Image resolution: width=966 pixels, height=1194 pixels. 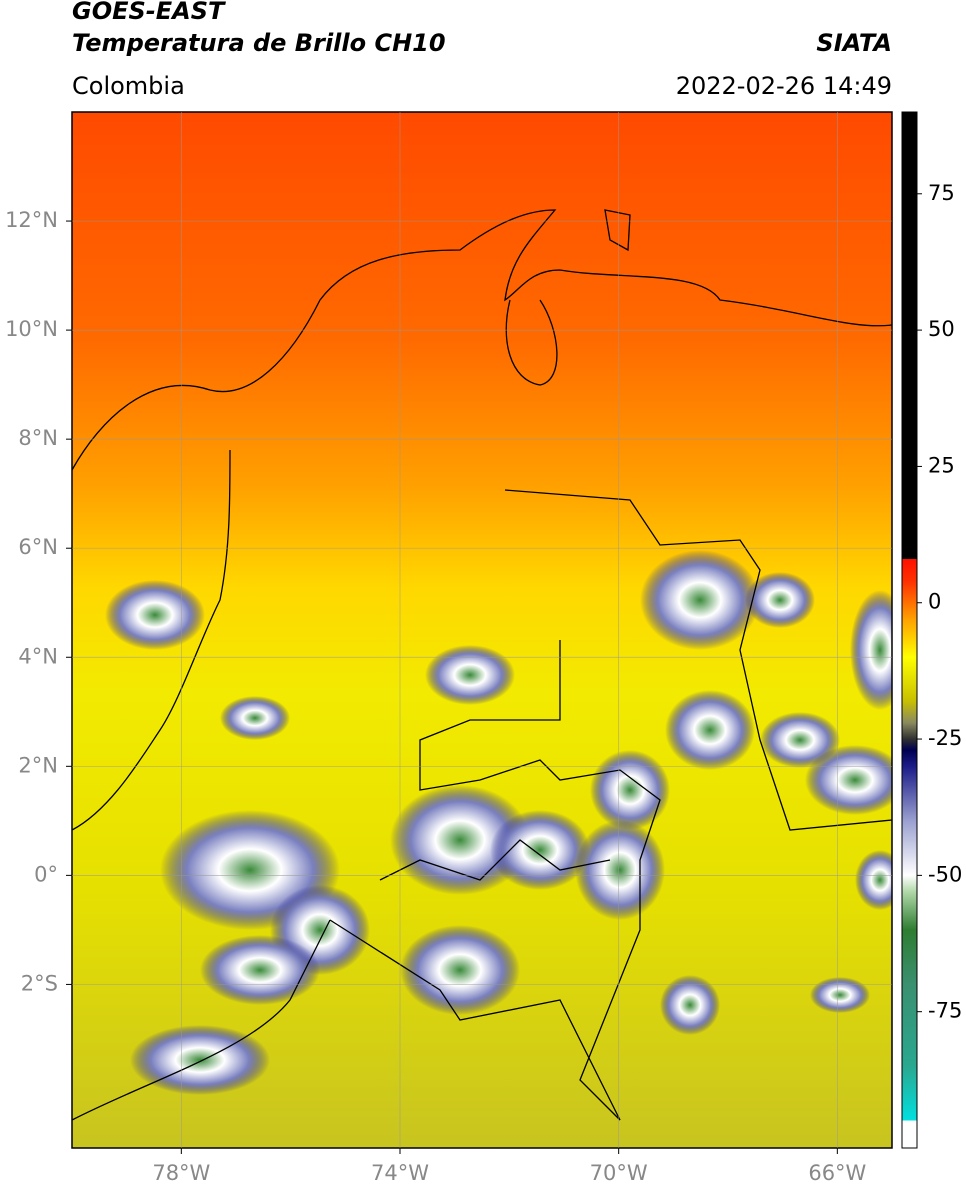 I want to click on y-tick-label: 2°S, so click(x=39, y=983).